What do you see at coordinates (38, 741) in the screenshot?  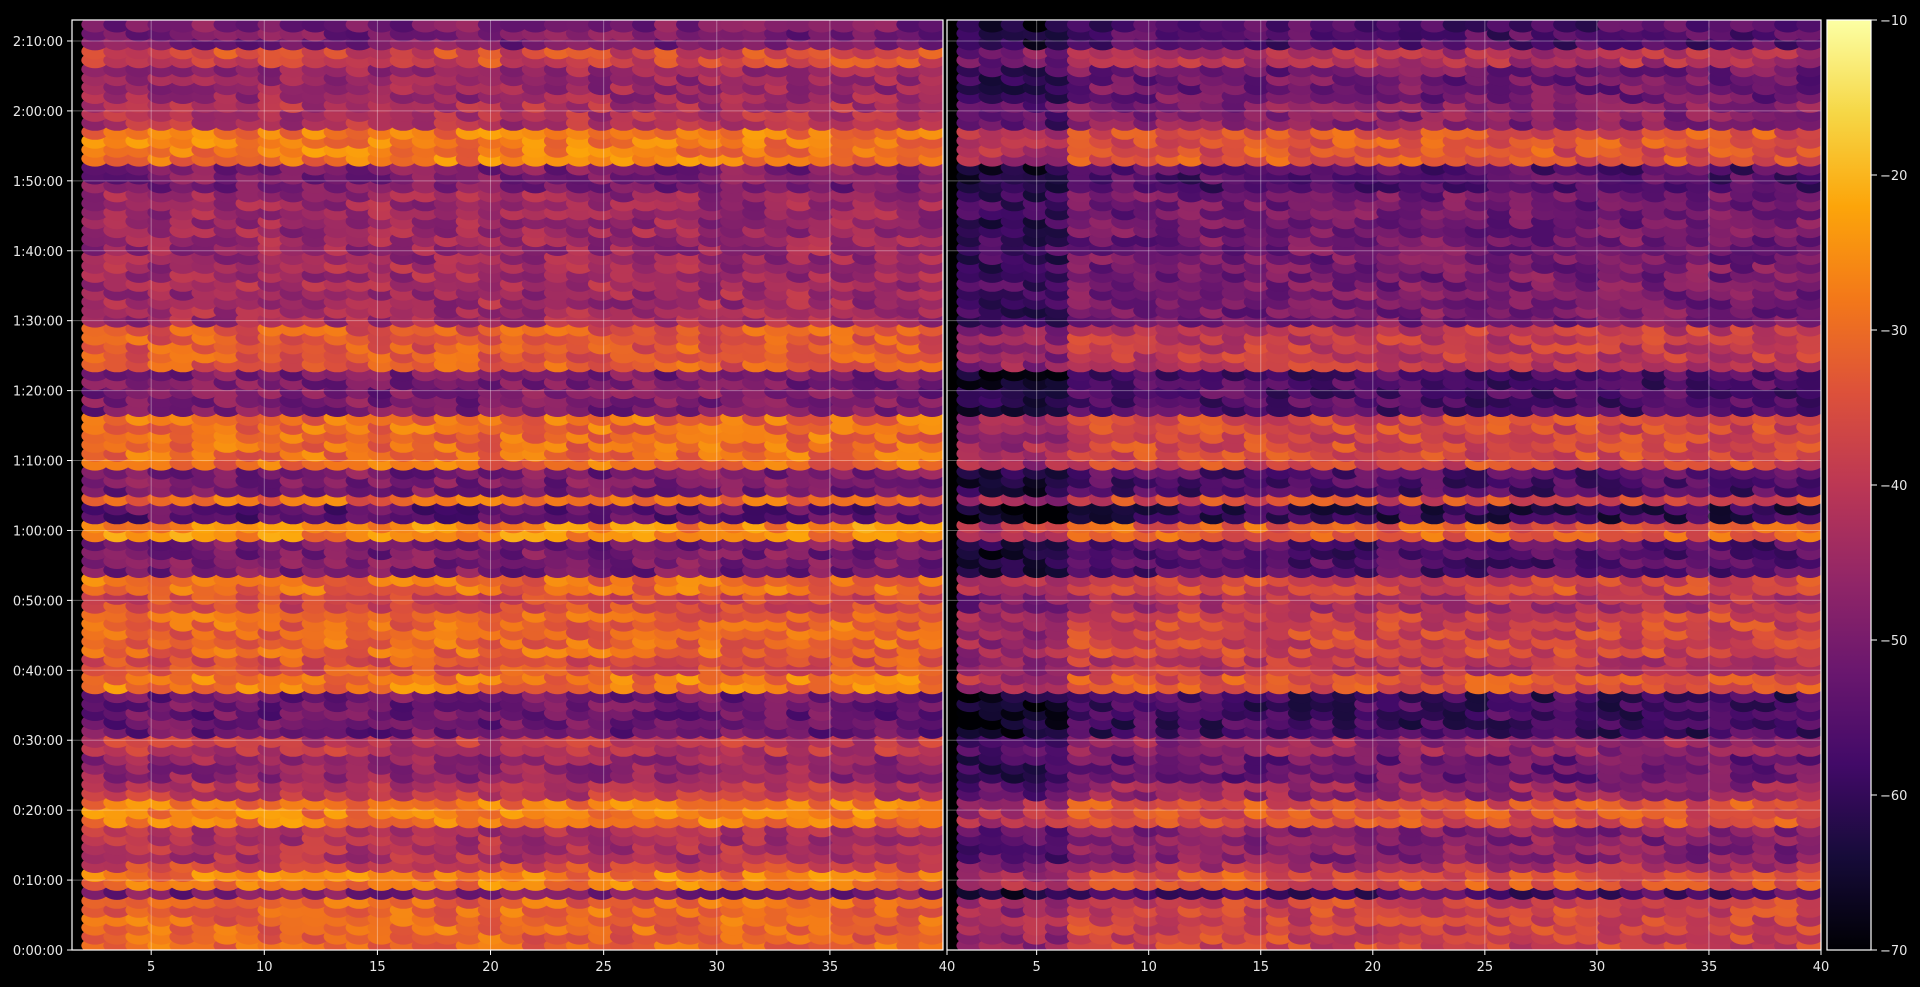 I see `y-tick-label: 0:30:00` at bounding box center [38, 741].